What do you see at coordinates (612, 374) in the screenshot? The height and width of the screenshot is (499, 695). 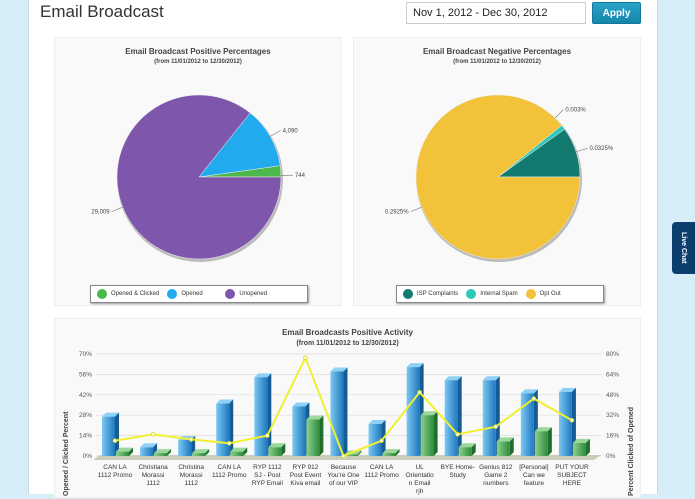 I see `y2-tick-label: 64%` at bounding box center [612, 374].